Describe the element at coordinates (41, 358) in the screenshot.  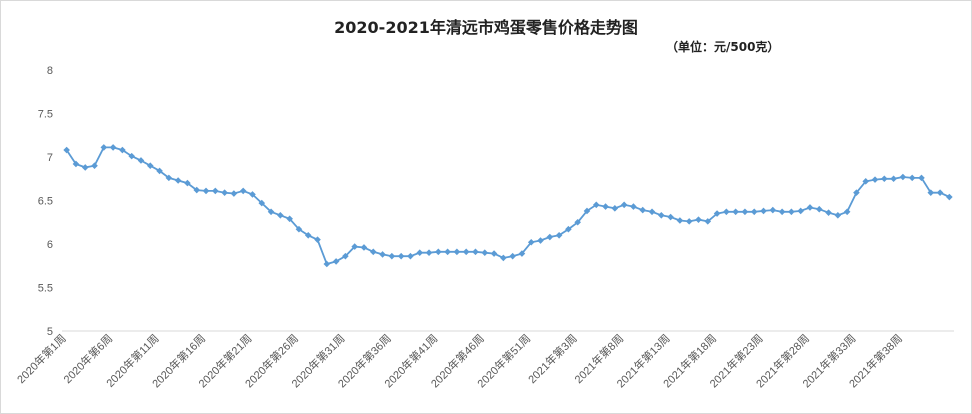
I see `x-tick-label: 2020年第1周` at that location.